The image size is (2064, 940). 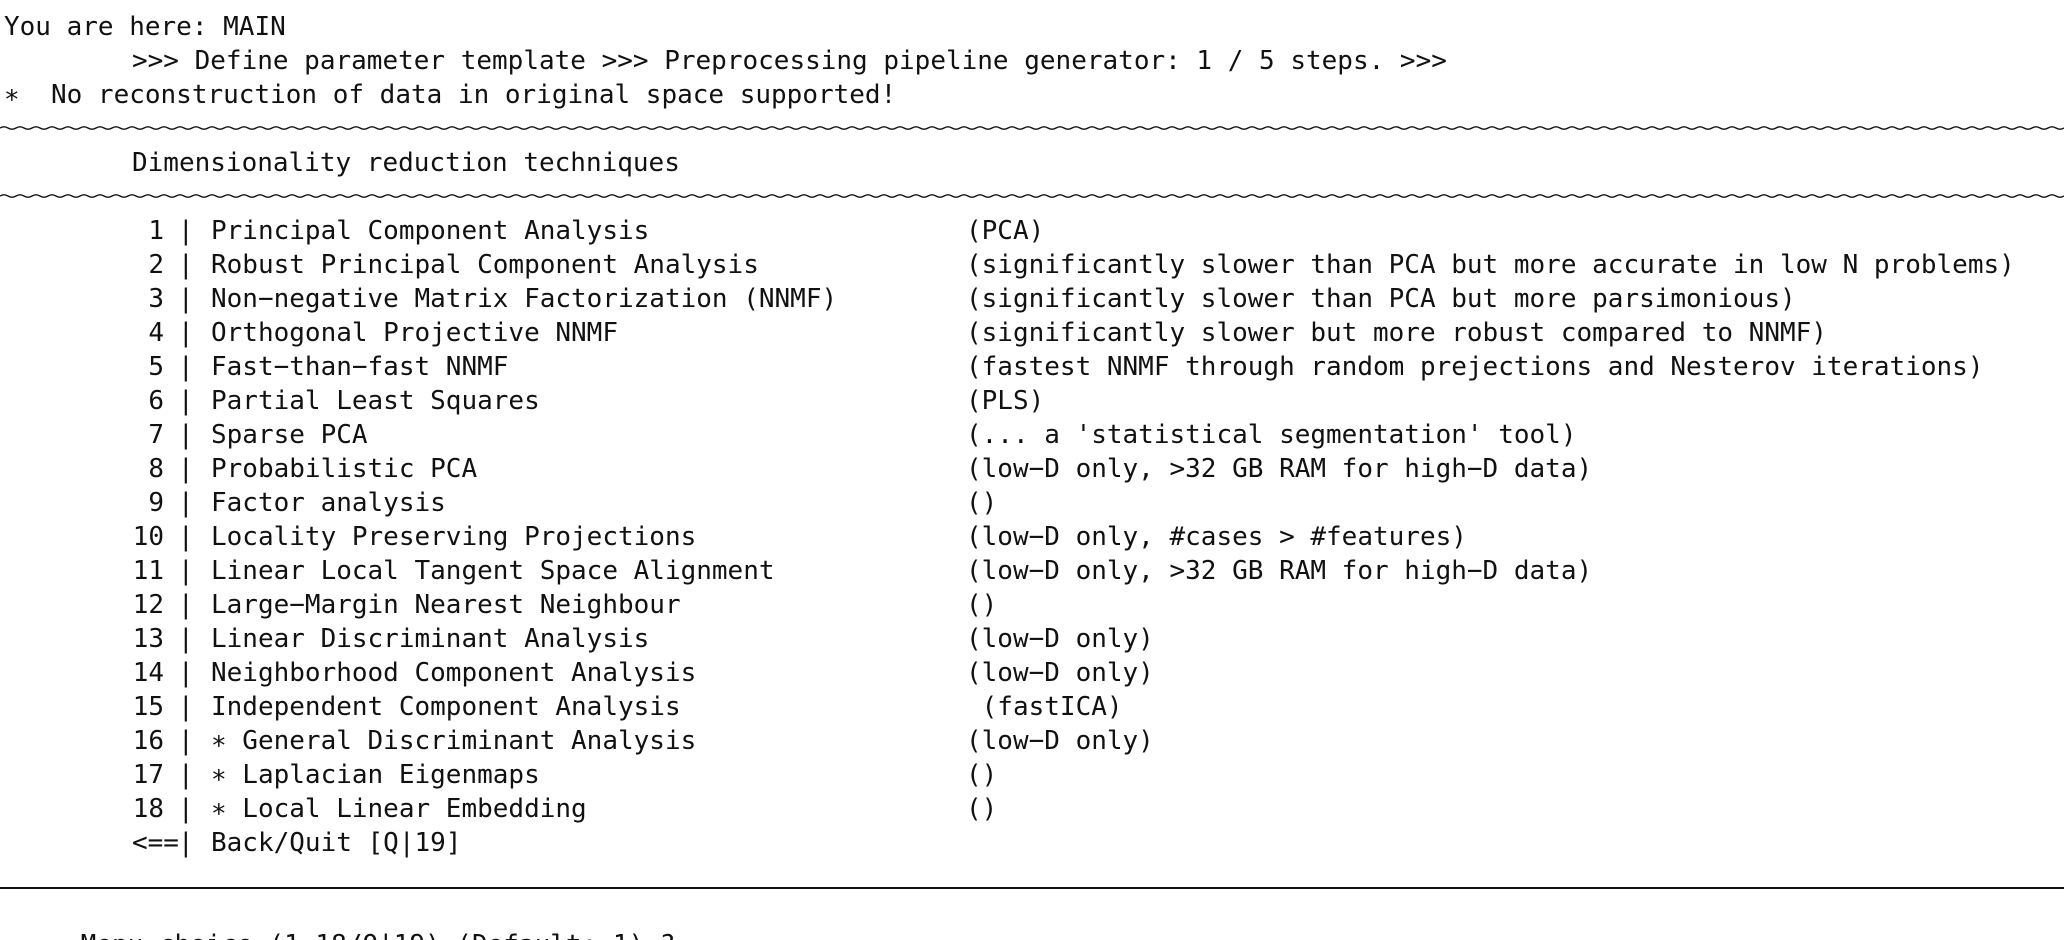 What do you see at coordinates (289, 435) in the screenshot?
I see `menu-item-label: Sparse PCA` at bounding box center [289, 435].